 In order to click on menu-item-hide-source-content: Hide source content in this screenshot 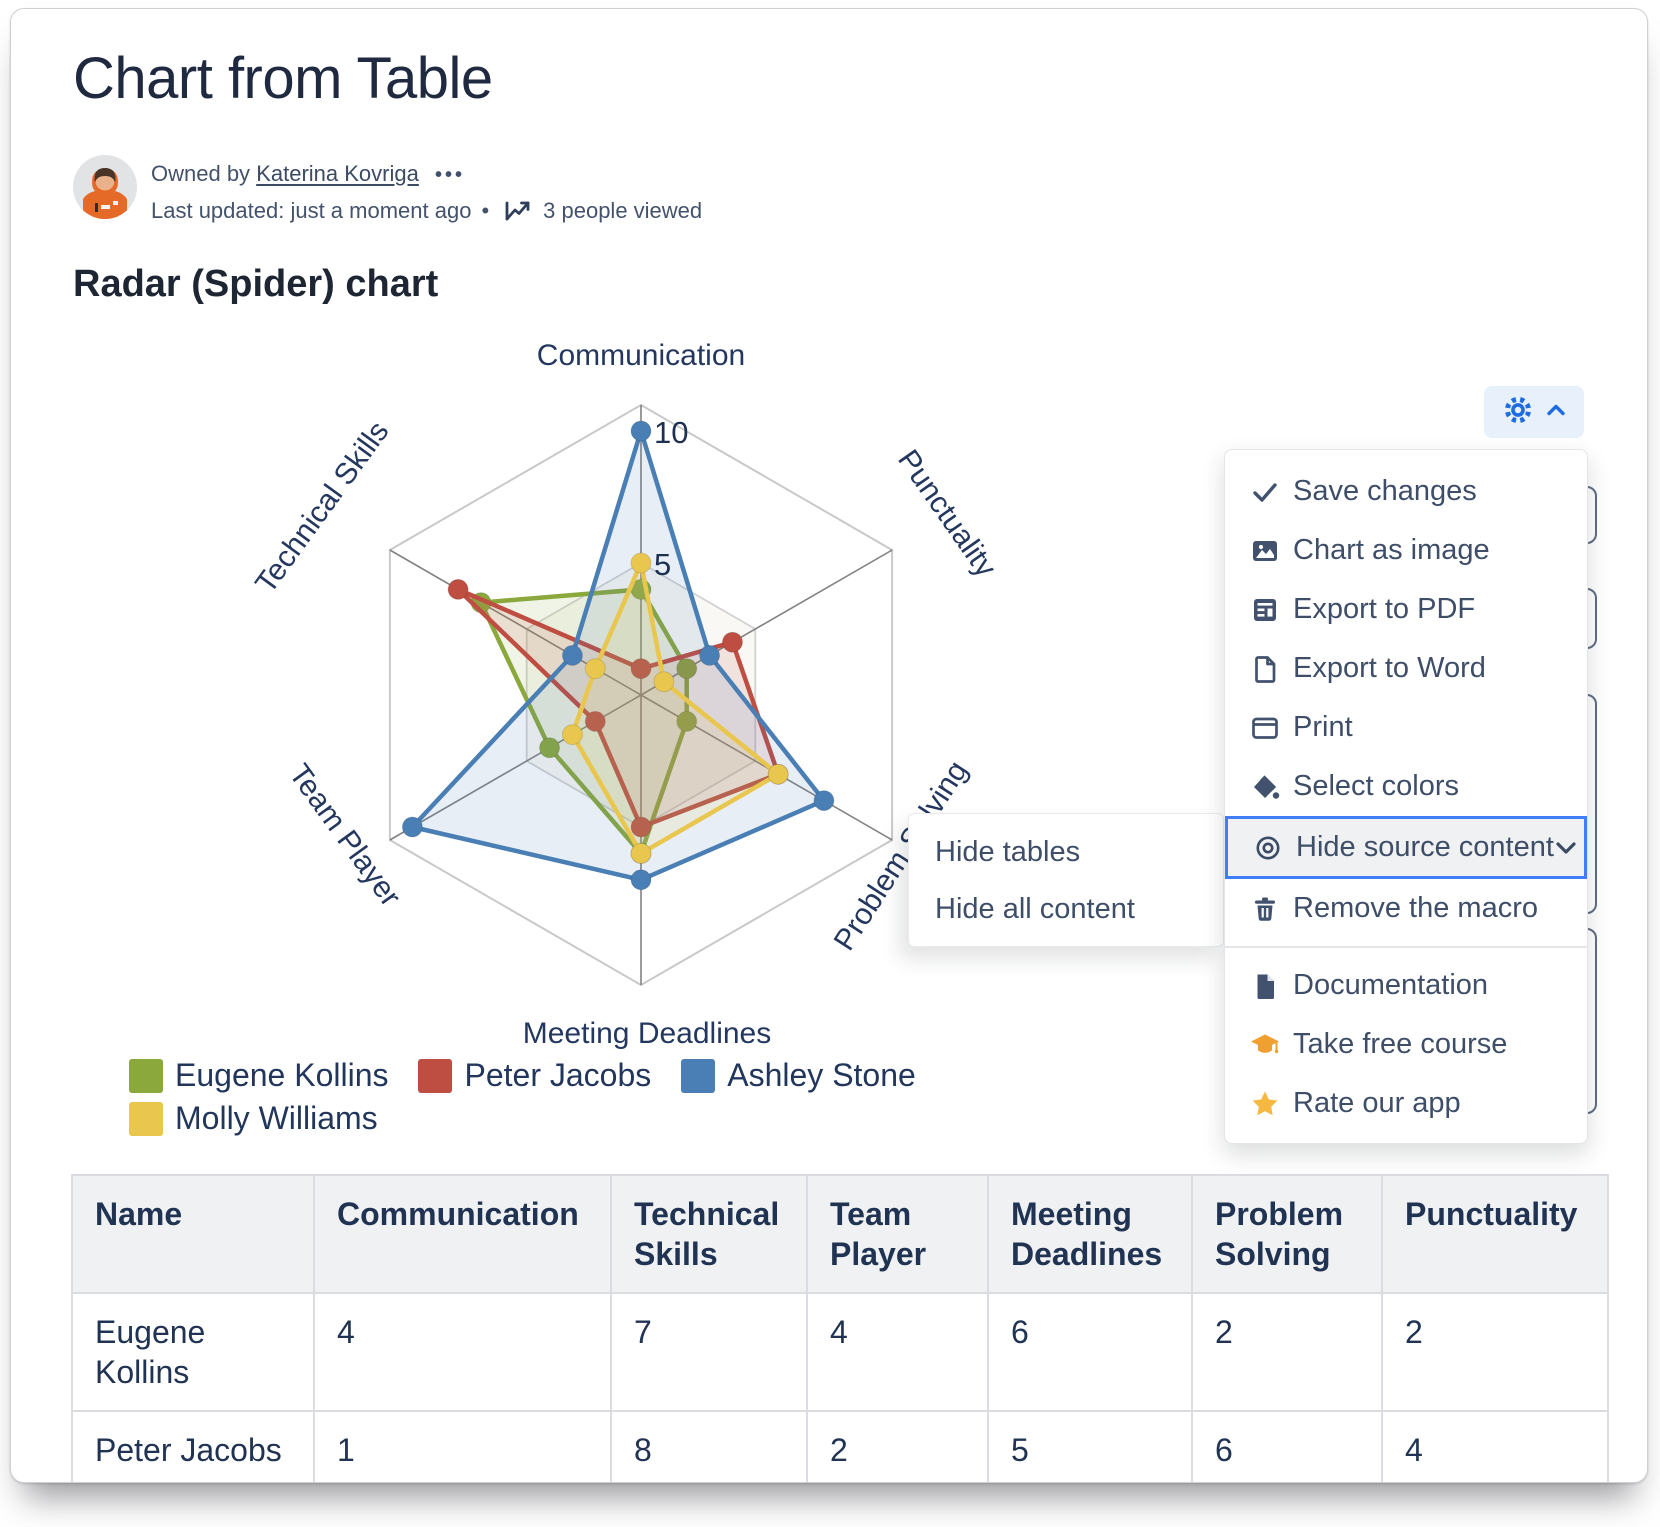, I will do `click(1406, 847)`.